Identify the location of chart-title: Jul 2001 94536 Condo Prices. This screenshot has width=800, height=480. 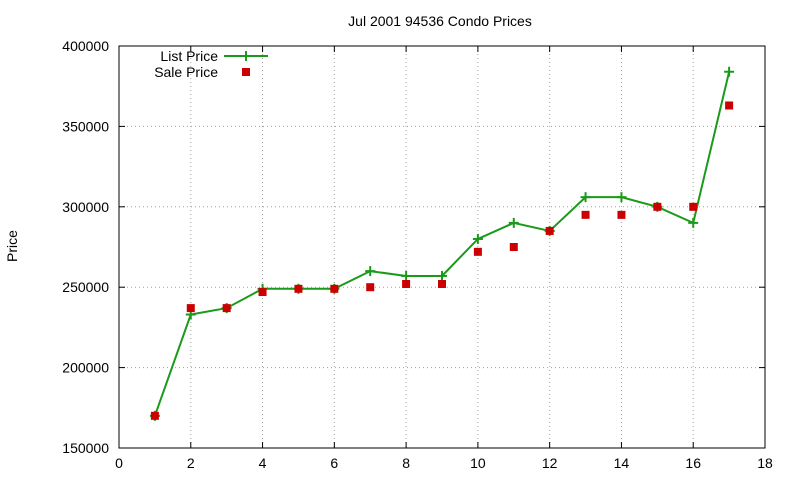
(440, 21).